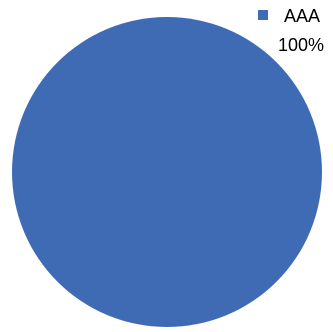  Describe the element at coordinates (291, 30) in the screenshot. I see `legend: AAA 100%` at that location.